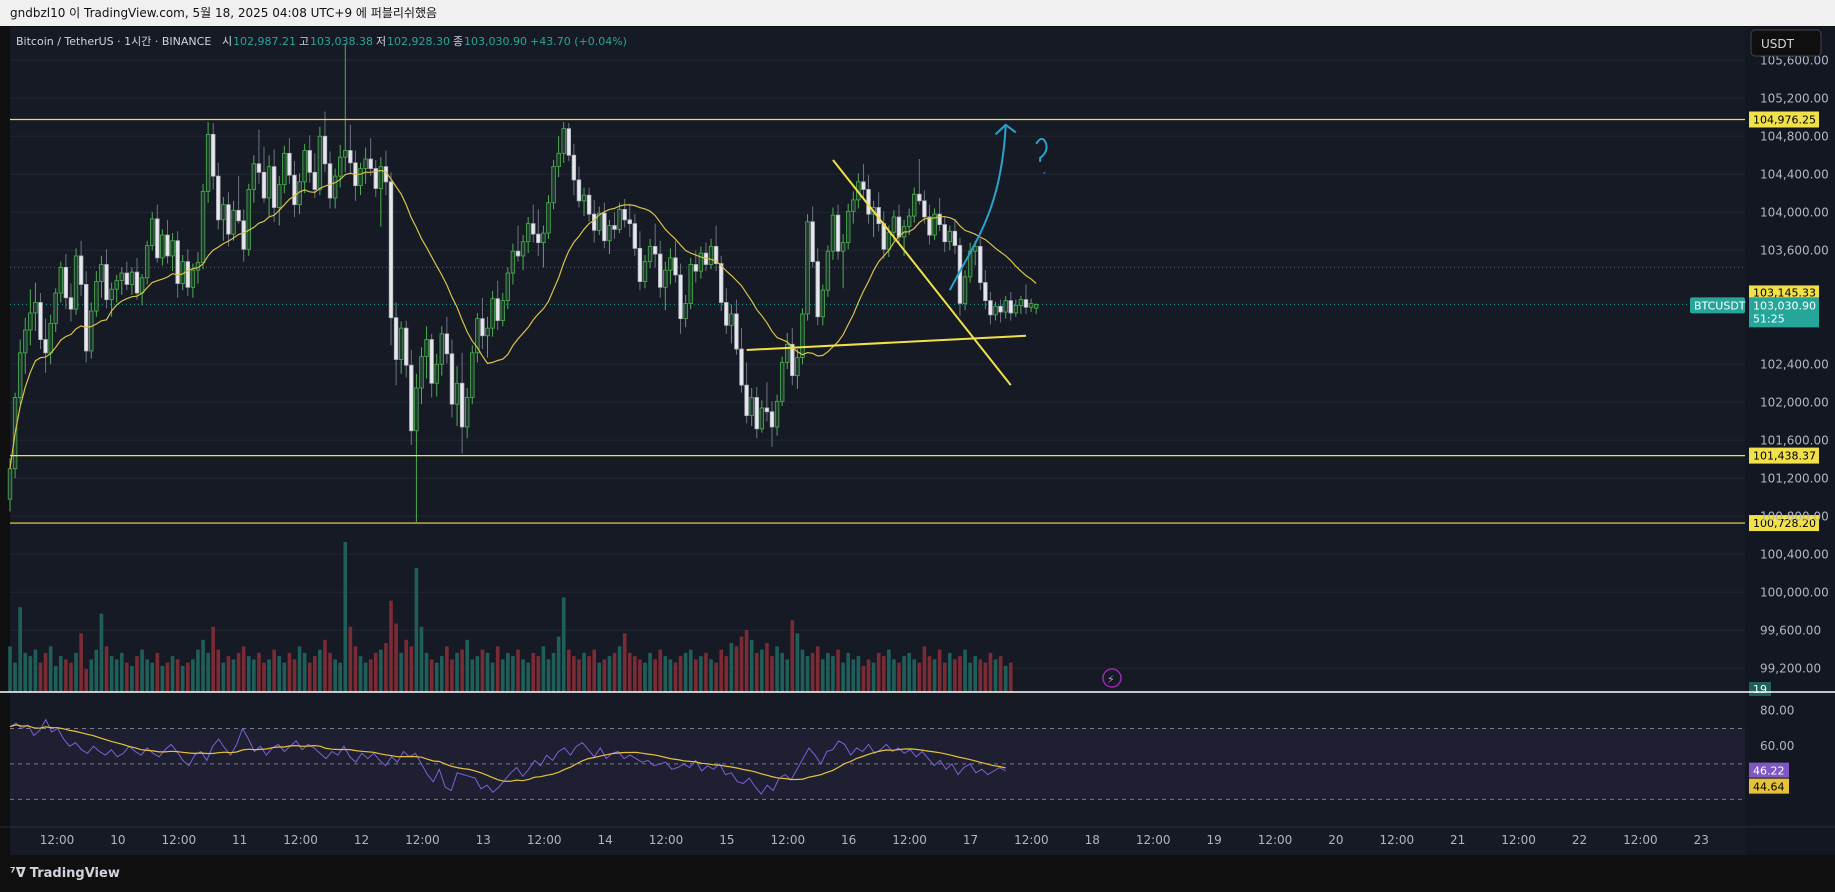 The image size is (1835, 892). Describe the element at coordinates (1784, 305) in the screenshot. I see `last-price-label: 103,030.90` at that location.